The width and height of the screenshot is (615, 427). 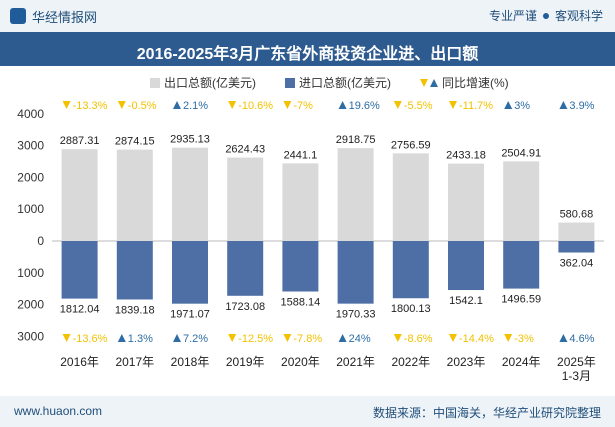 I want to click on title-band, so click(x=307, y=49).